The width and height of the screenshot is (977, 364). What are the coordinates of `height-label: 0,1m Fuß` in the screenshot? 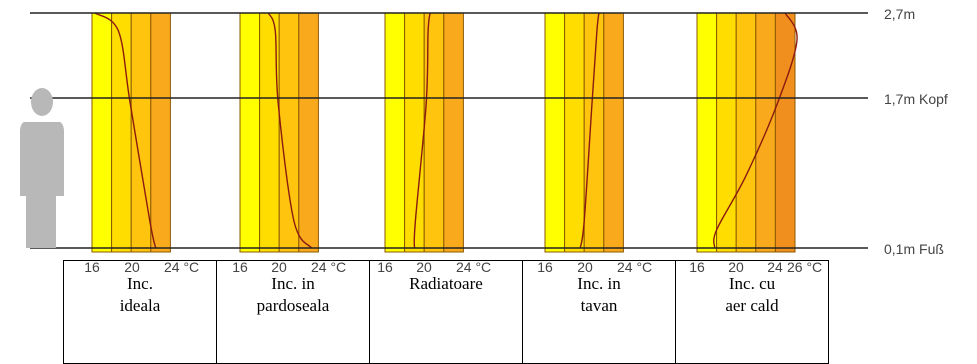 It's located at (914, 249).